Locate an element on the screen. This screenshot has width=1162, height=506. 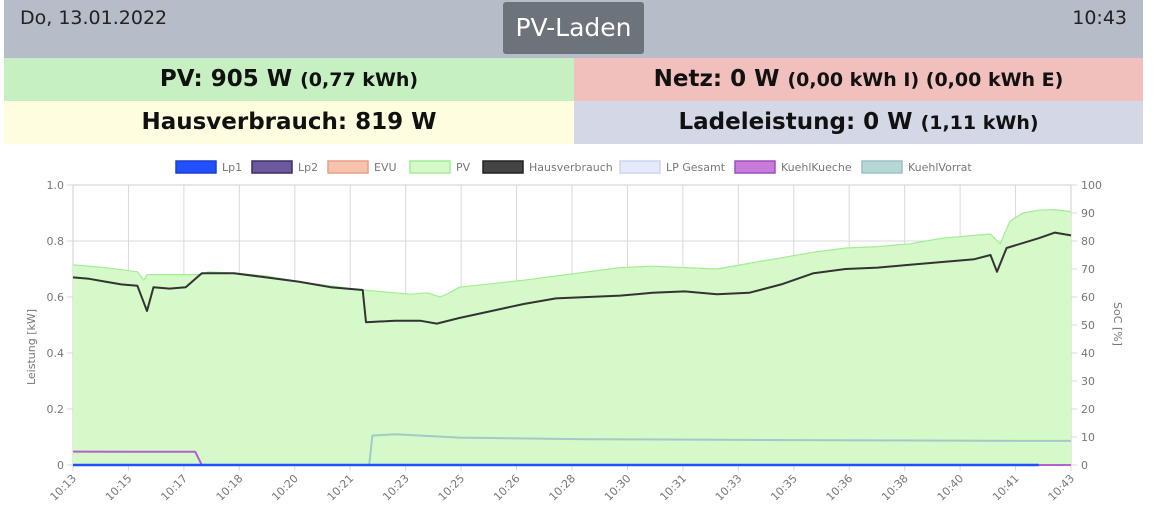
x-tick-label: 10:41 is located at coordinates (1006, 488).